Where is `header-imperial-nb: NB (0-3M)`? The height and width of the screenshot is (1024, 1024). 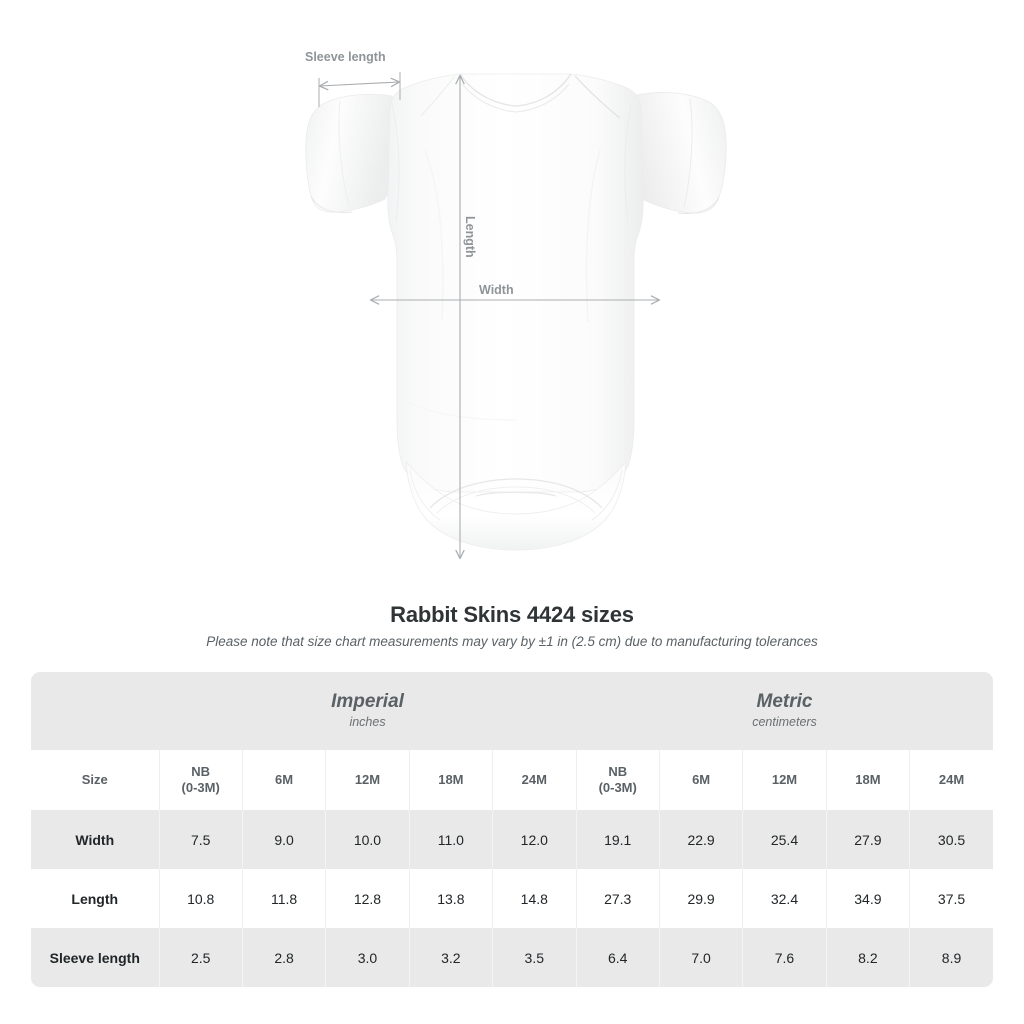 header-imperial-nb: NB (0-3M) is located at coordinates (201, 780).